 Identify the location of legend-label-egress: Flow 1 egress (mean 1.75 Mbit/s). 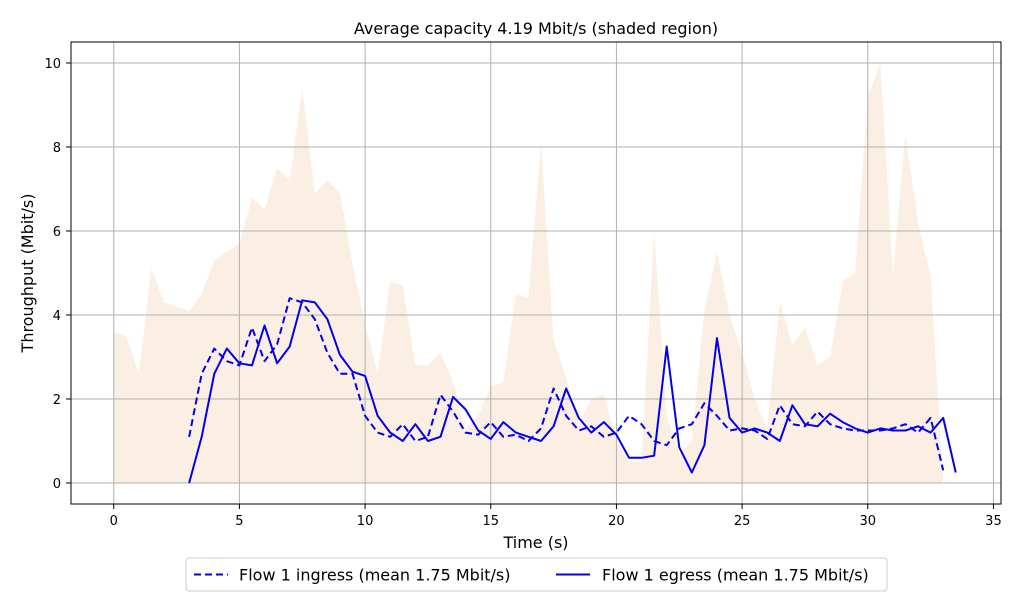
(735, 575).